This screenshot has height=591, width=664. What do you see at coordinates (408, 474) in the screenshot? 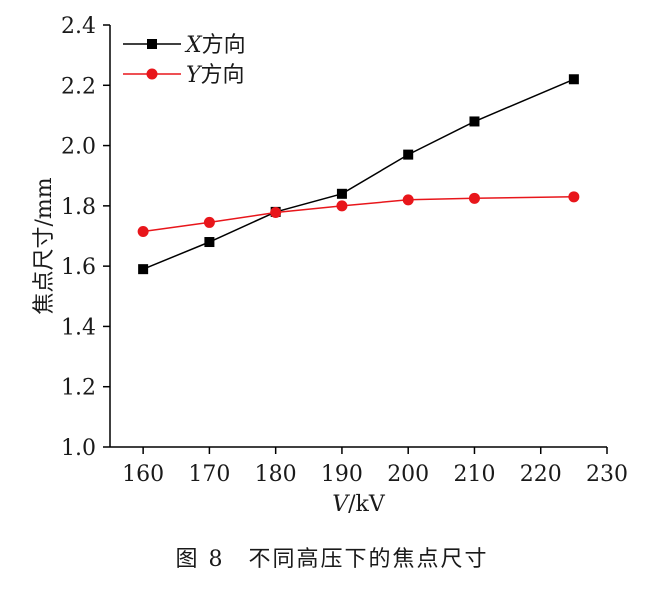
I see `x-tick-label: 200` at bounding box center [408, 474].